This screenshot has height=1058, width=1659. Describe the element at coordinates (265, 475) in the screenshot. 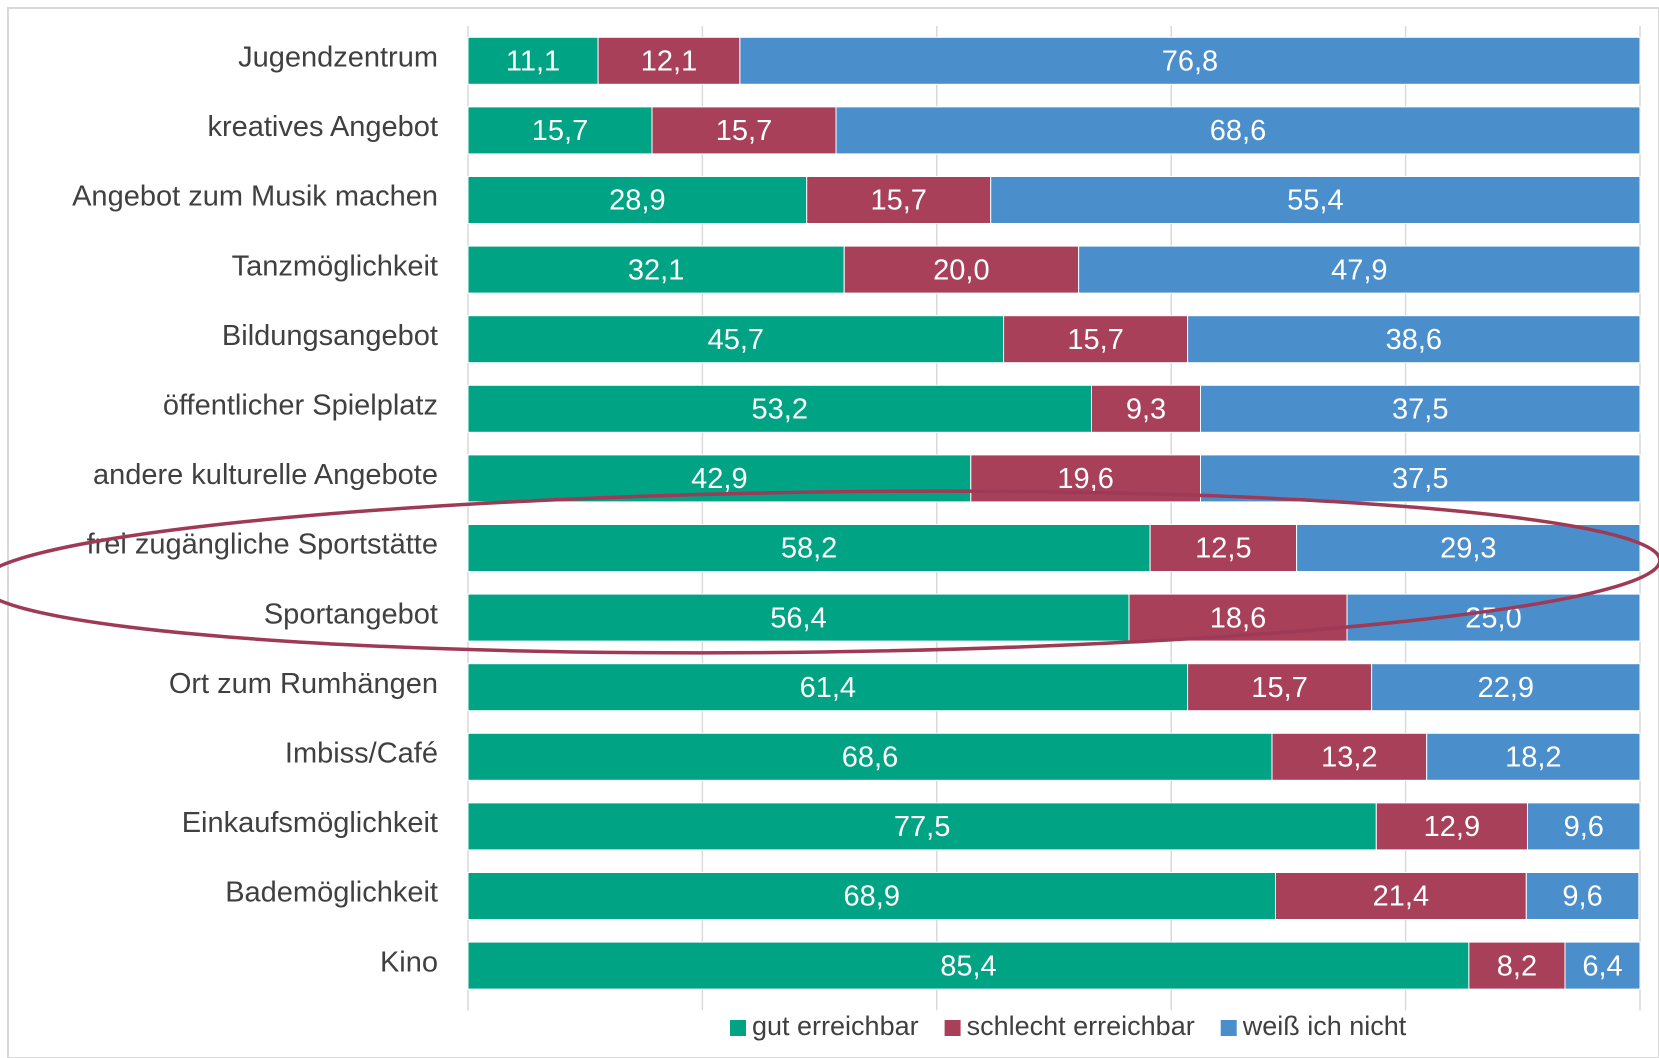

I see `y-tick-label: andere kulturelle Angebote` at that location.